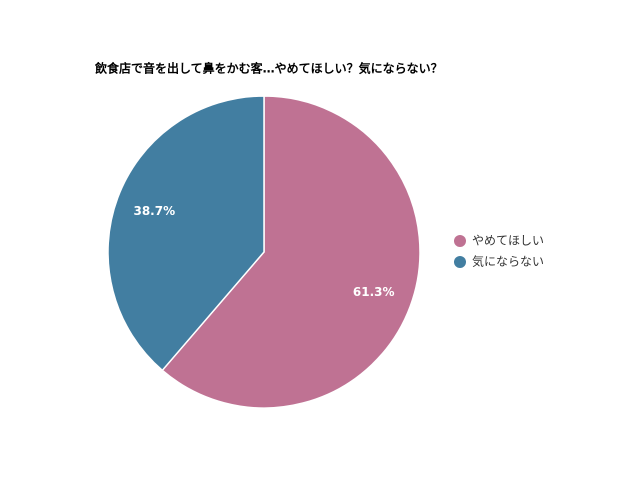  I want to click on pie-slice, so click(186, 233).